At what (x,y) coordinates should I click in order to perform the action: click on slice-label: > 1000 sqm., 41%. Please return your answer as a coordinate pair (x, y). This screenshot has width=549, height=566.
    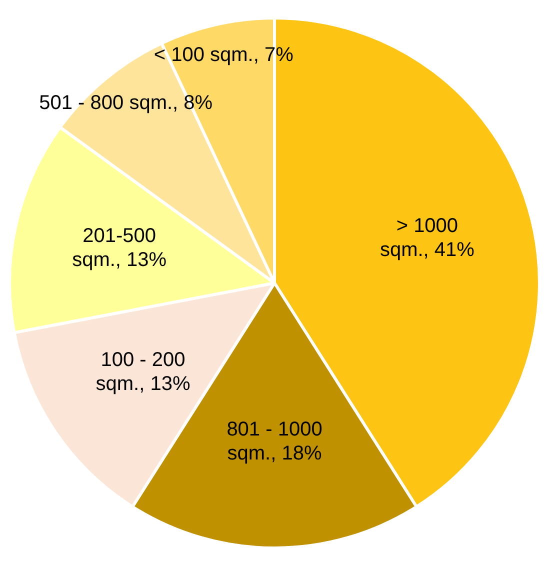
    Looking at the image, I should click on (427, 238).